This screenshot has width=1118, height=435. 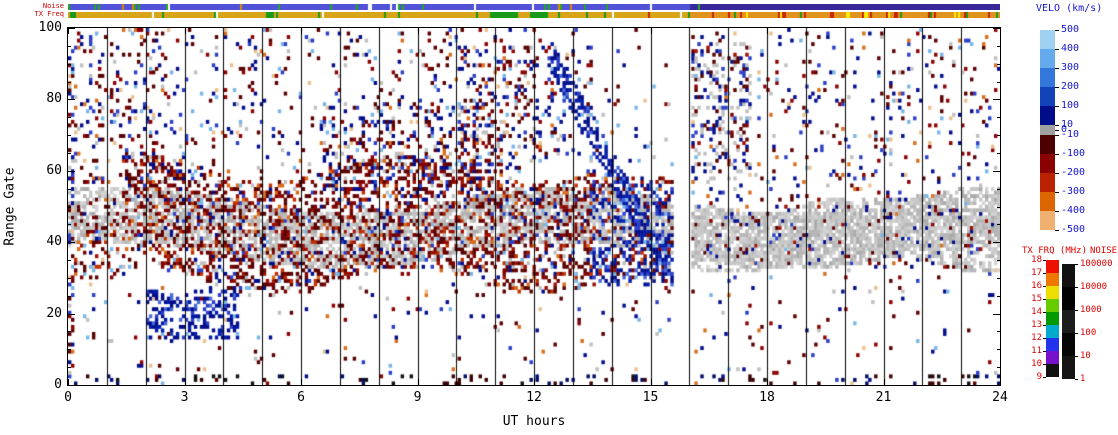 I want to click on velocity-colorbar-label: -500, so click(x=1073, y=229).